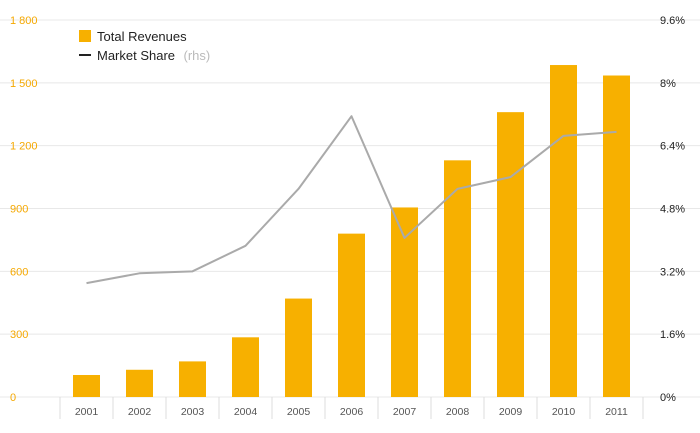 The width and height of the screenshot is (700, 433). Describe the element at coordinates (672, 335) in the screenshot. I see `right-tick-label-1: 1.6%` at that location.